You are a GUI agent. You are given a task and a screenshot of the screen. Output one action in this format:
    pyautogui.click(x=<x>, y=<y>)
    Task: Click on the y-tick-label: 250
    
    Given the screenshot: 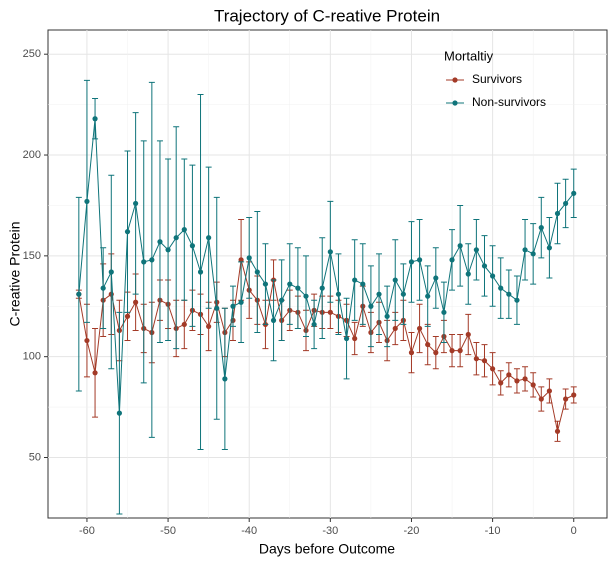 What is the action you would take?
    pyautogui.click(x=32, y=54)
    